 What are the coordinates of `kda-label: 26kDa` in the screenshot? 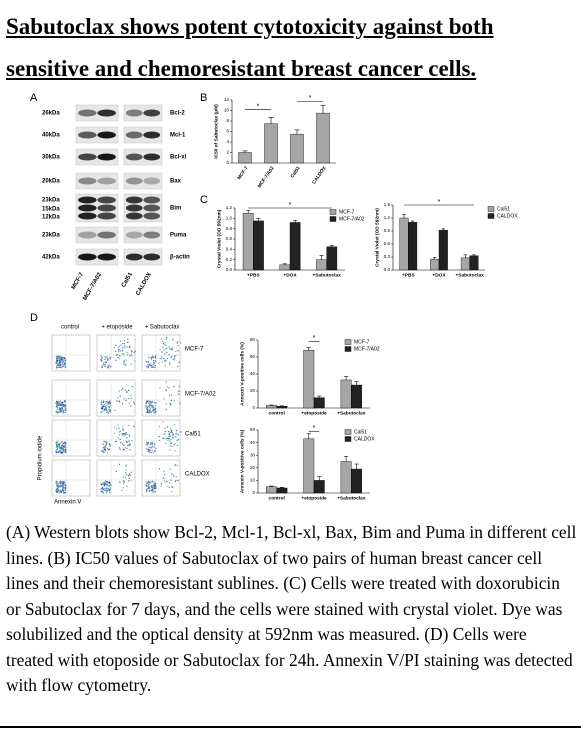 It's located at (51, 114).